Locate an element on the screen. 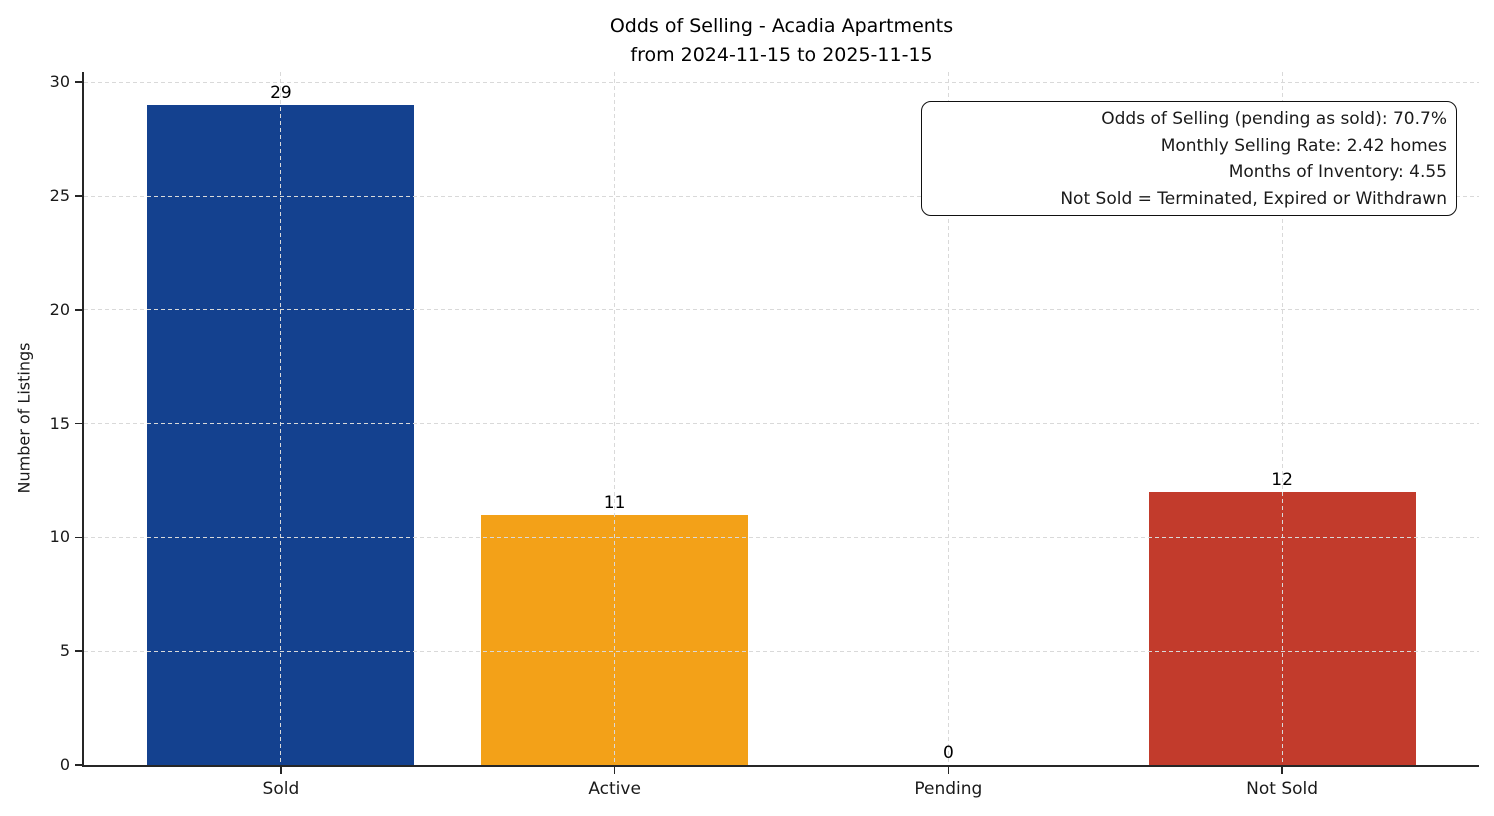  gridline-x-pending is located at coordinates (948, 418).